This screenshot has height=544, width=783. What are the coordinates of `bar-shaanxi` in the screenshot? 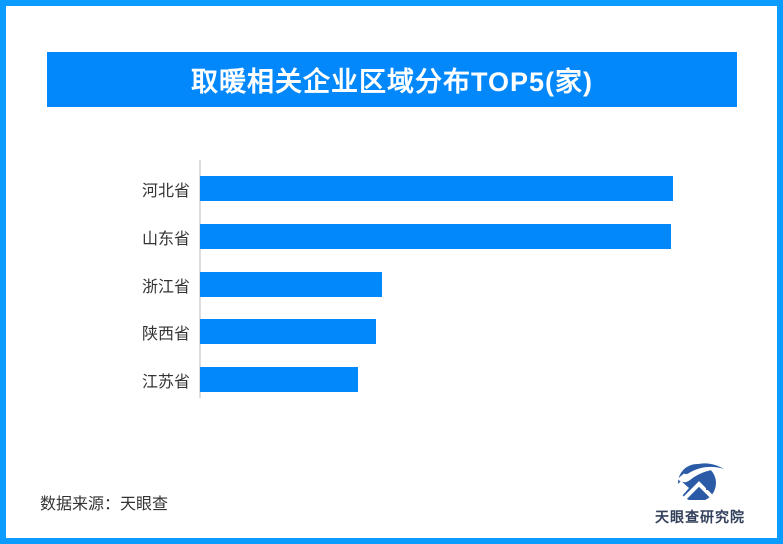 It's located at (288, 331).